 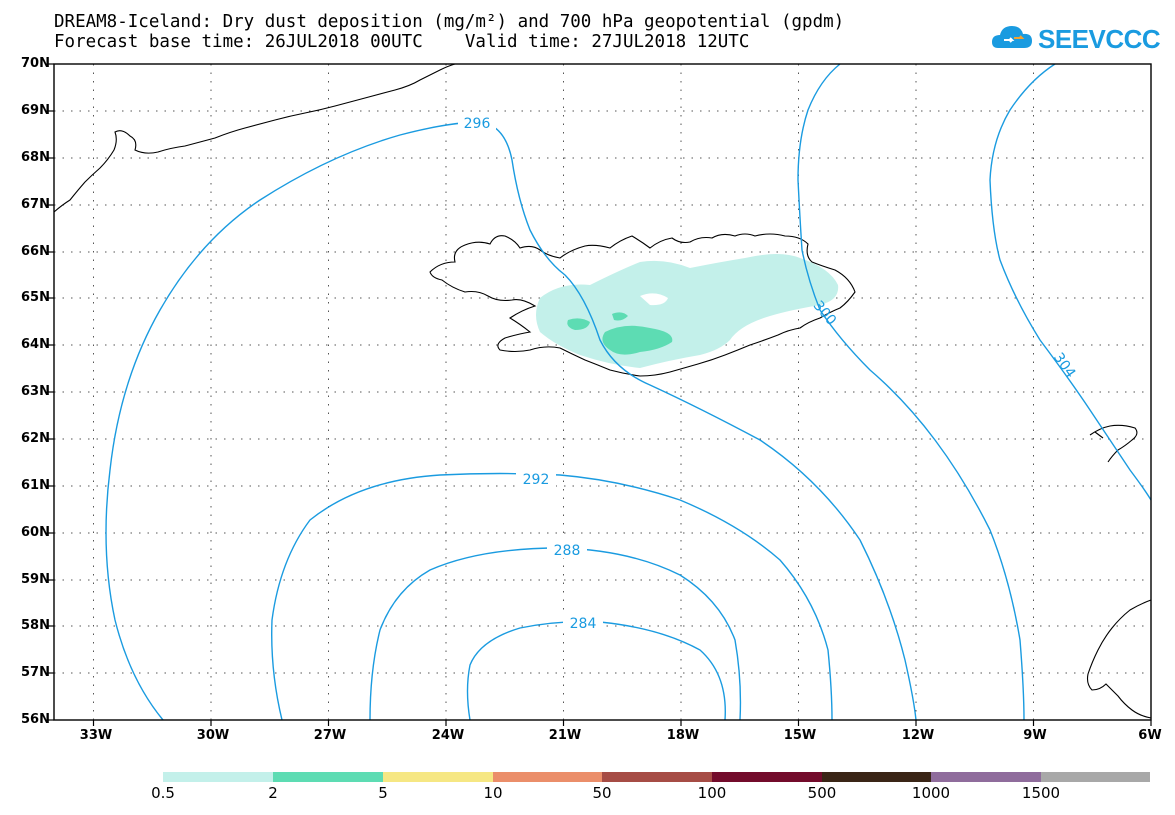 I want to click on colorbar-label: 1000, so click(x=931, y=793).